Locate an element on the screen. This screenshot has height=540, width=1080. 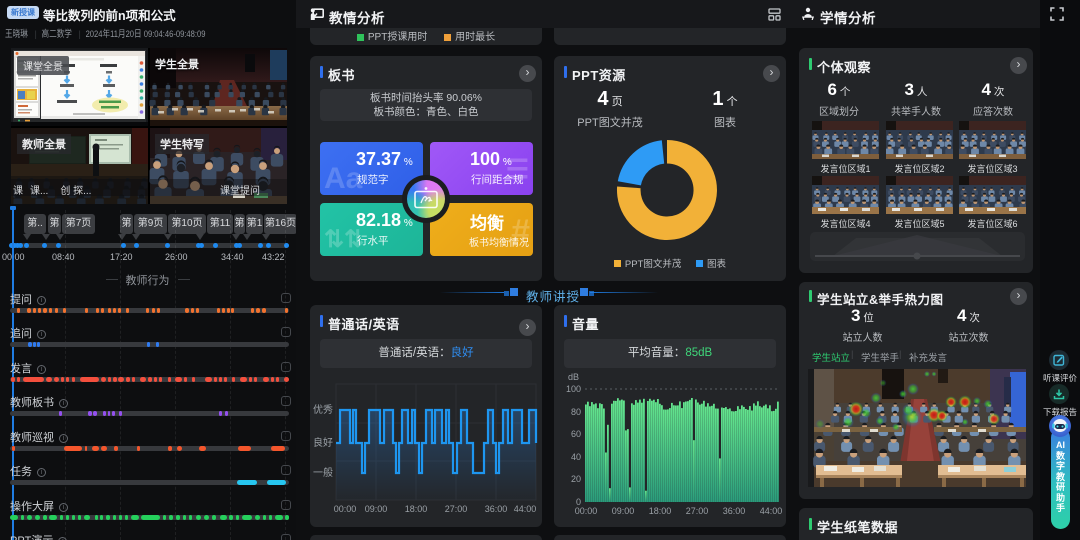
svg-text: 40 is located at coordinates (576, 457).